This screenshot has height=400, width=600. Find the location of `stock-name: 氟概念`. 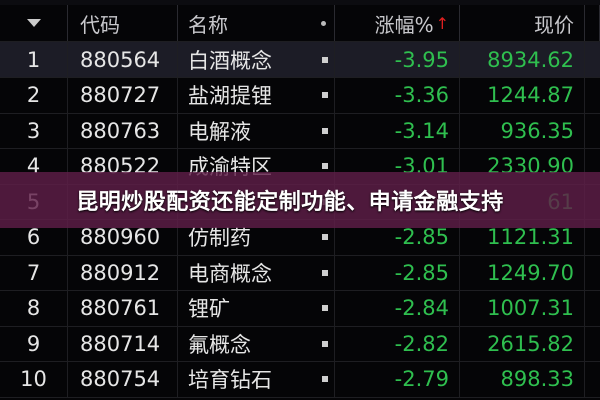

stock-name: 氟概念 is located at coordinates (219, 344).